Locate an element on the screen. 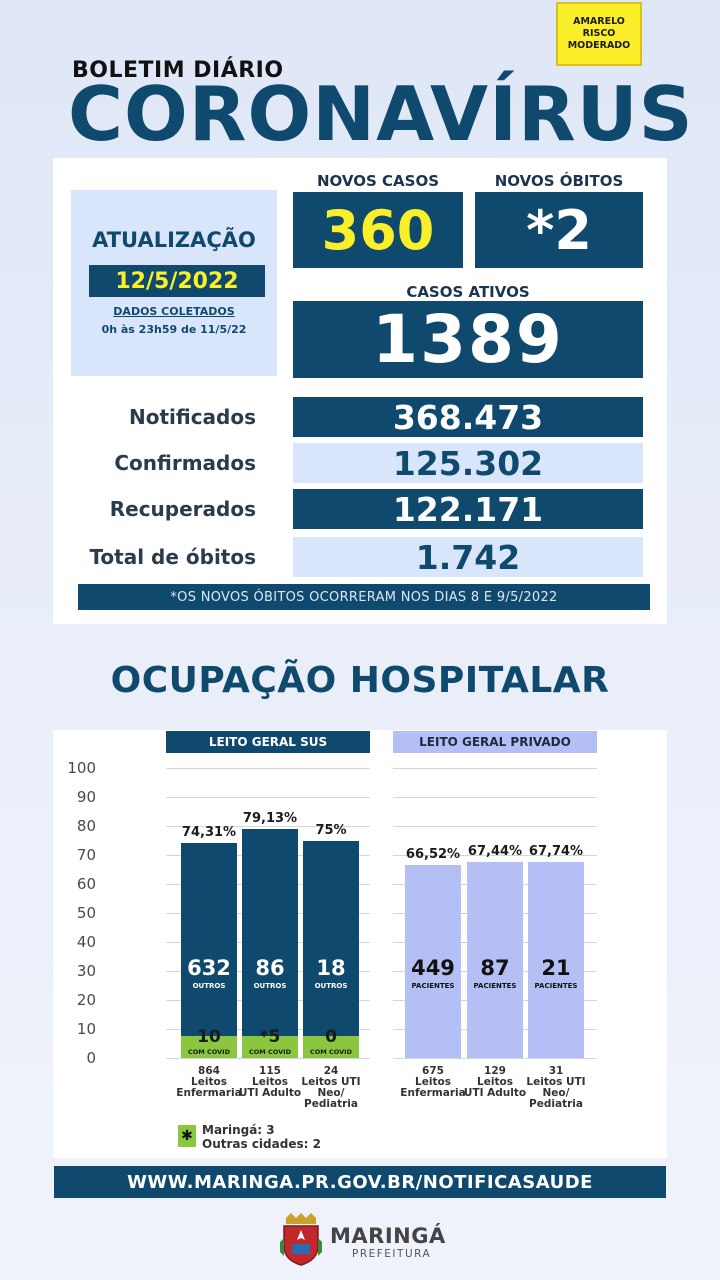 The height and width of the screenshot is (1280, 720). recovered-label: Recuperados is located at coordinates (182, 509).